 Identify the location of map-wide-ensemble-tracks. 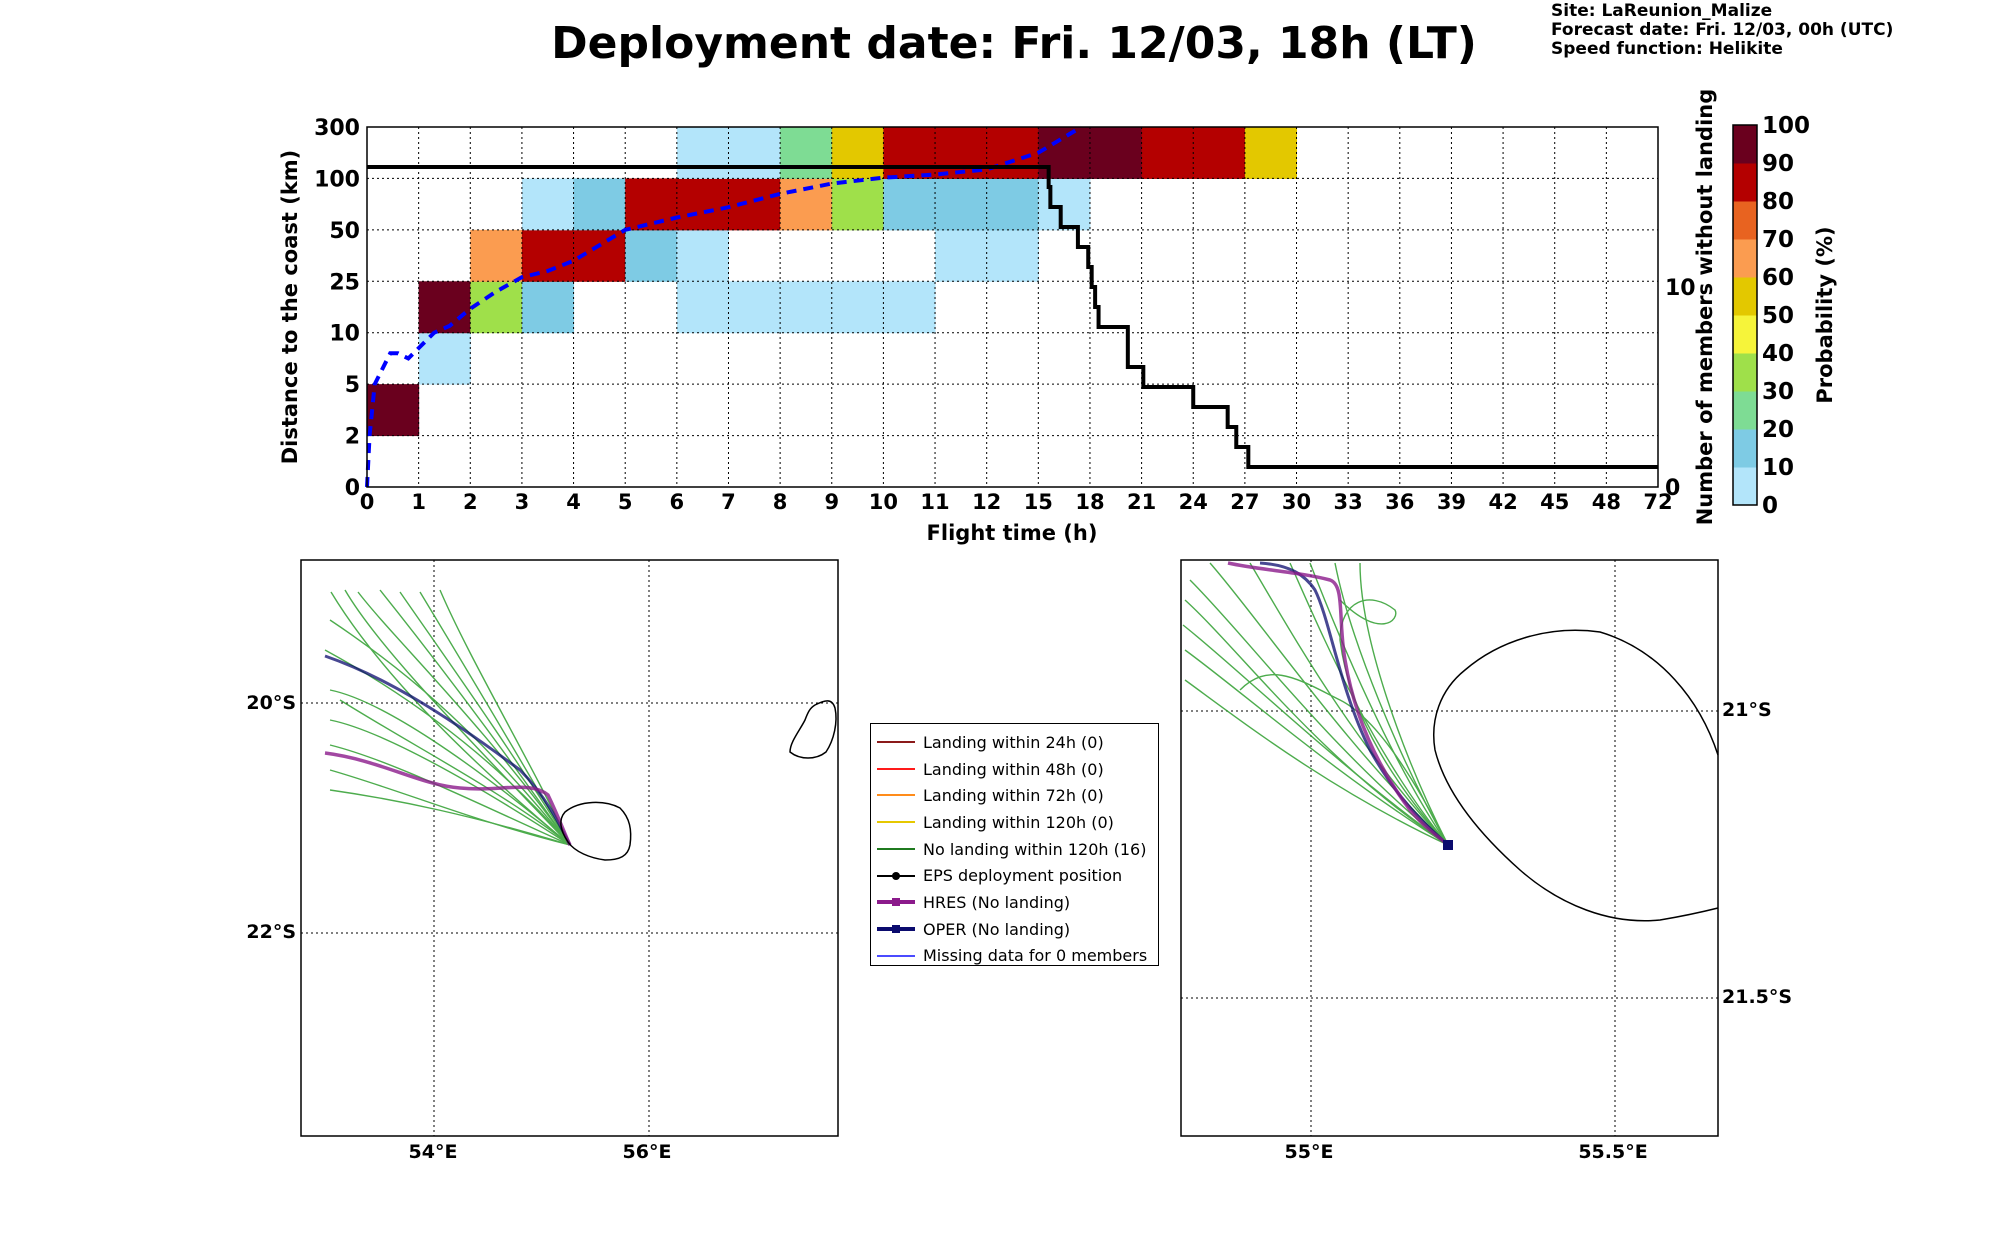
(447, 717).